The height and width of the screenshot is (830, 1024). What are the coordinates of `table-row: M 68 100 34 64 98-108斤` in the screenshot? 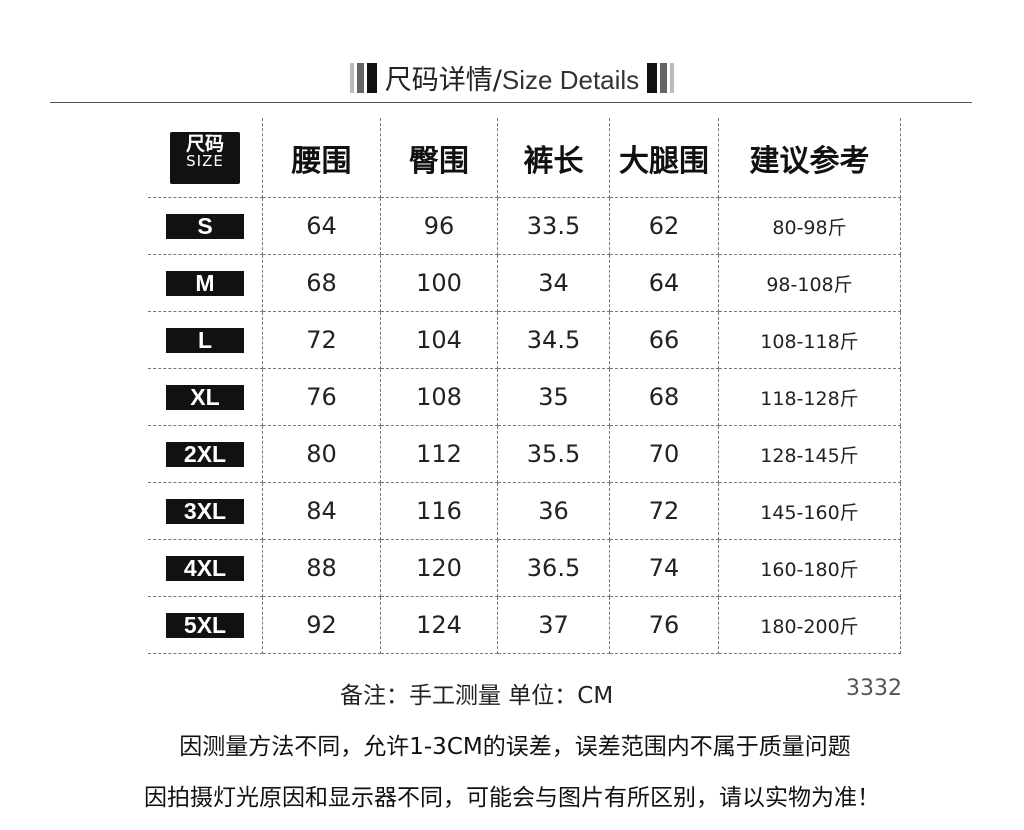 It's located at (524, 283).